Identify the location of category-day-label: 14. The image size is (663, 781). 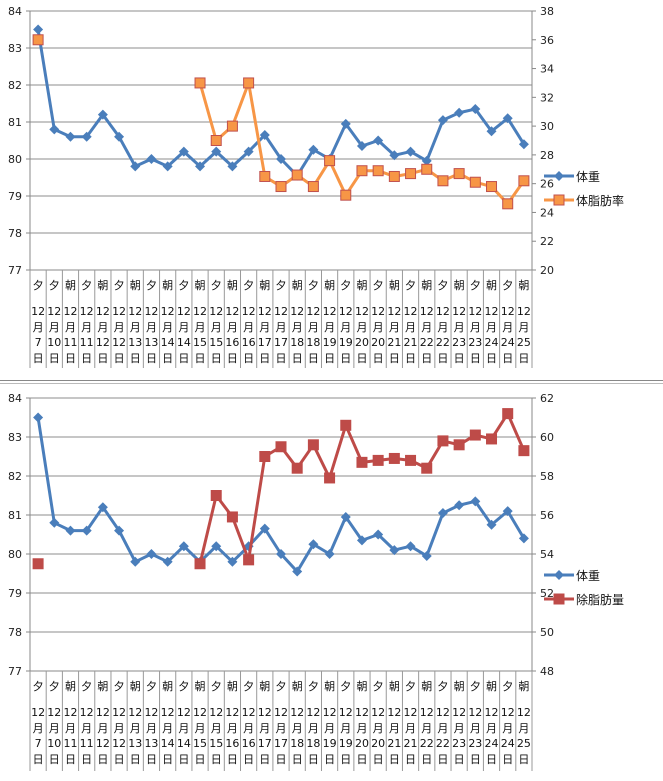
(168, 743).